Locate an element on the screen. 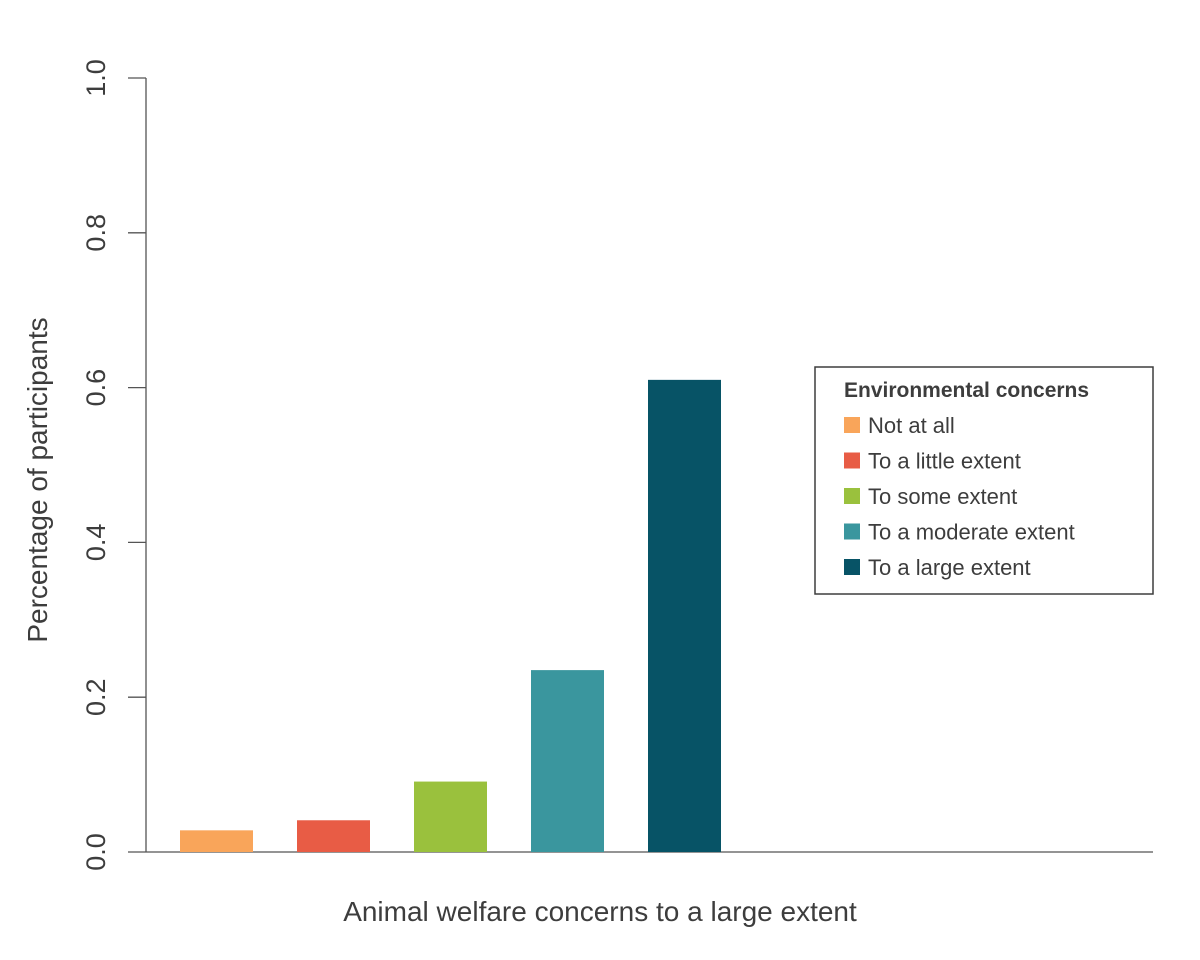 This screenshot has width=1200, height=960. legend-box is located at coordinates (984, 480).